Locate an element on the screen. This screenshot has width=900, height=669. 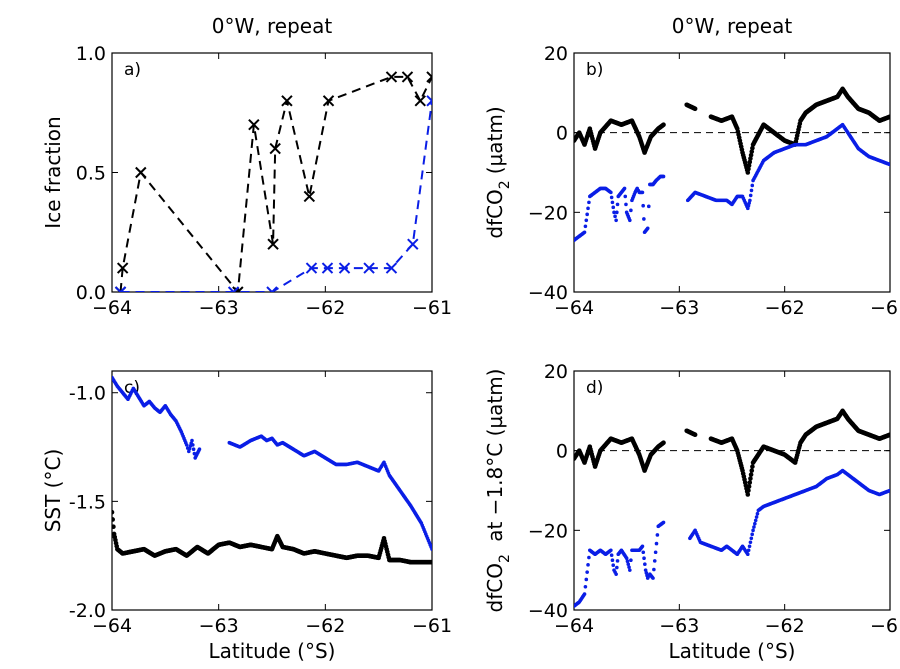
y-tick-label: -1.5 is located at coordinates (87, 502).